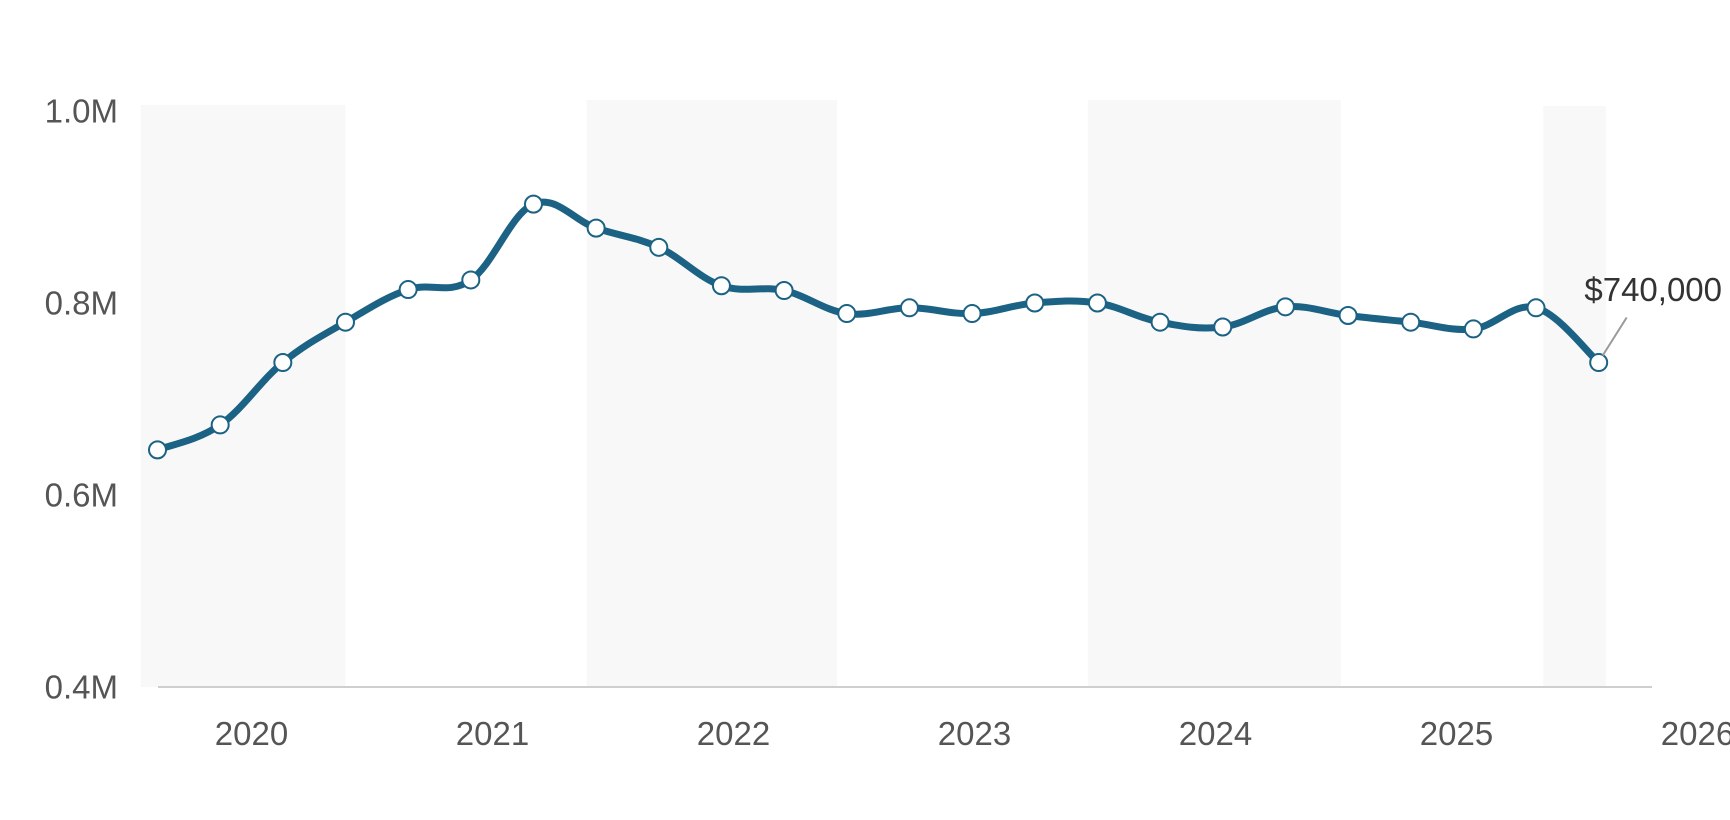  Describe the element at coordinates (81, 495) in the screenshot. I see `y-tick-label: 0.6M` at that location.